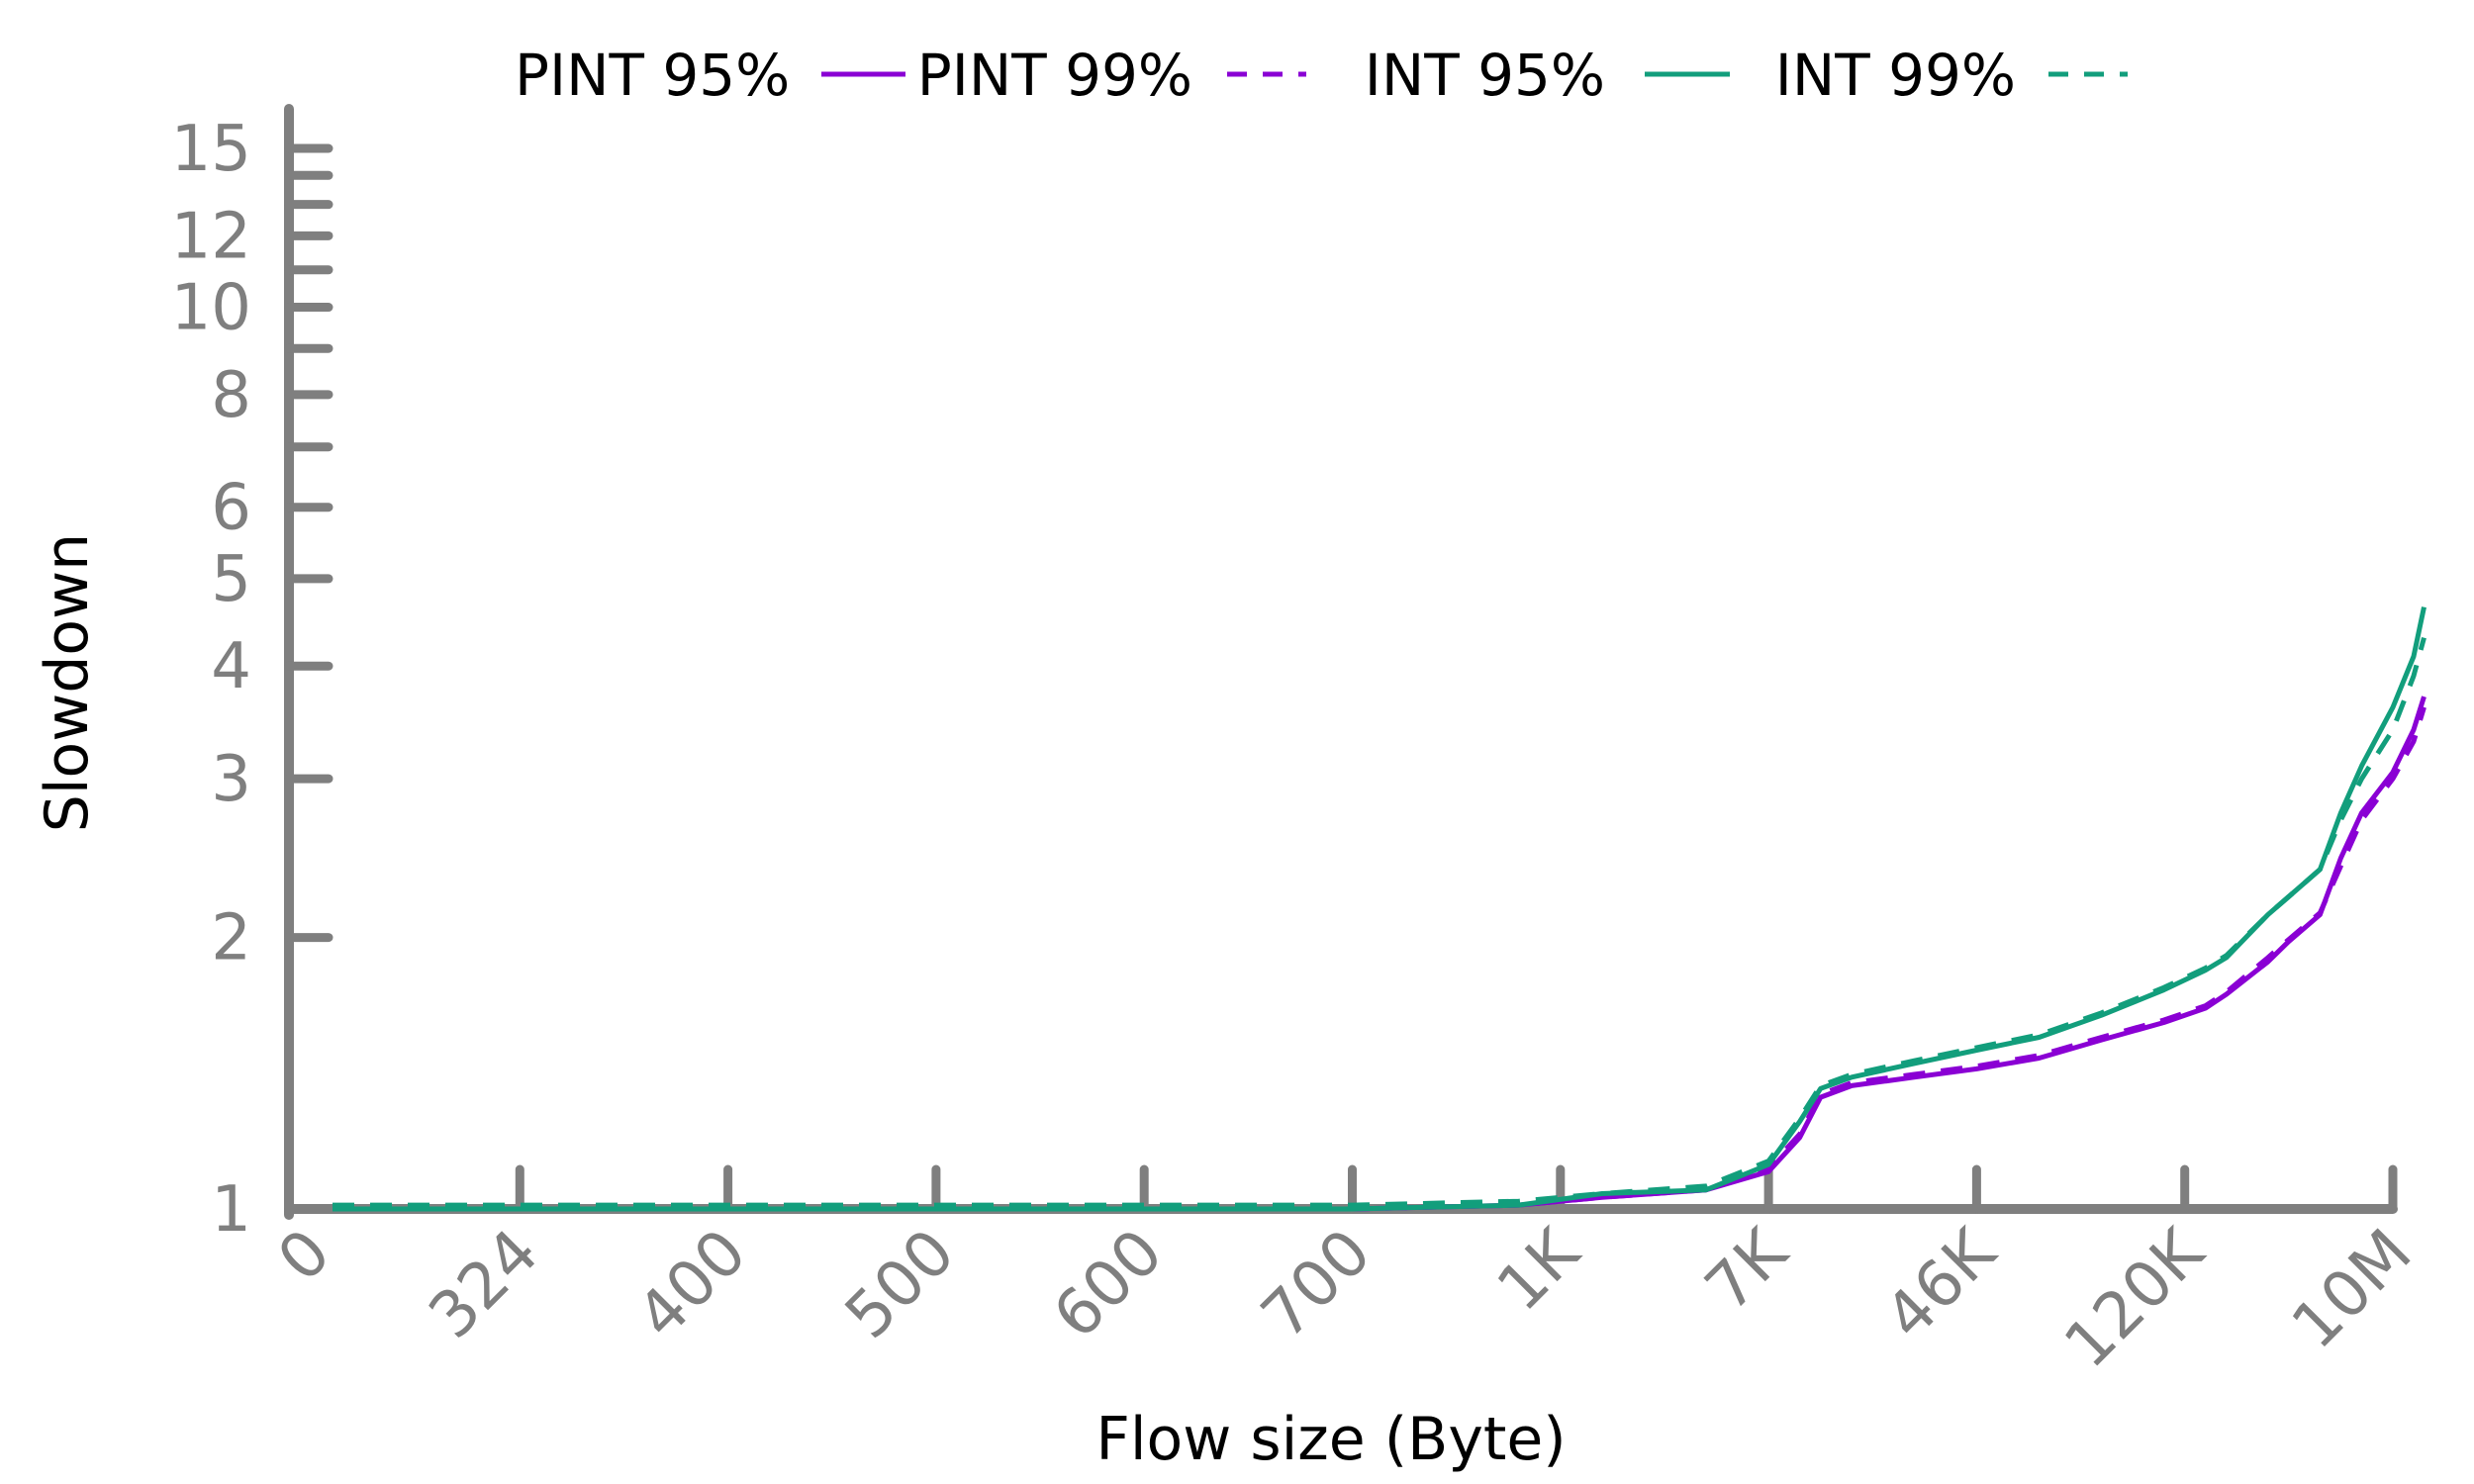  What do you see at coordinates (901, 1284) in the screenshot?
I see `x-tick-label-500: 500` at bounding box center [901, 1284].